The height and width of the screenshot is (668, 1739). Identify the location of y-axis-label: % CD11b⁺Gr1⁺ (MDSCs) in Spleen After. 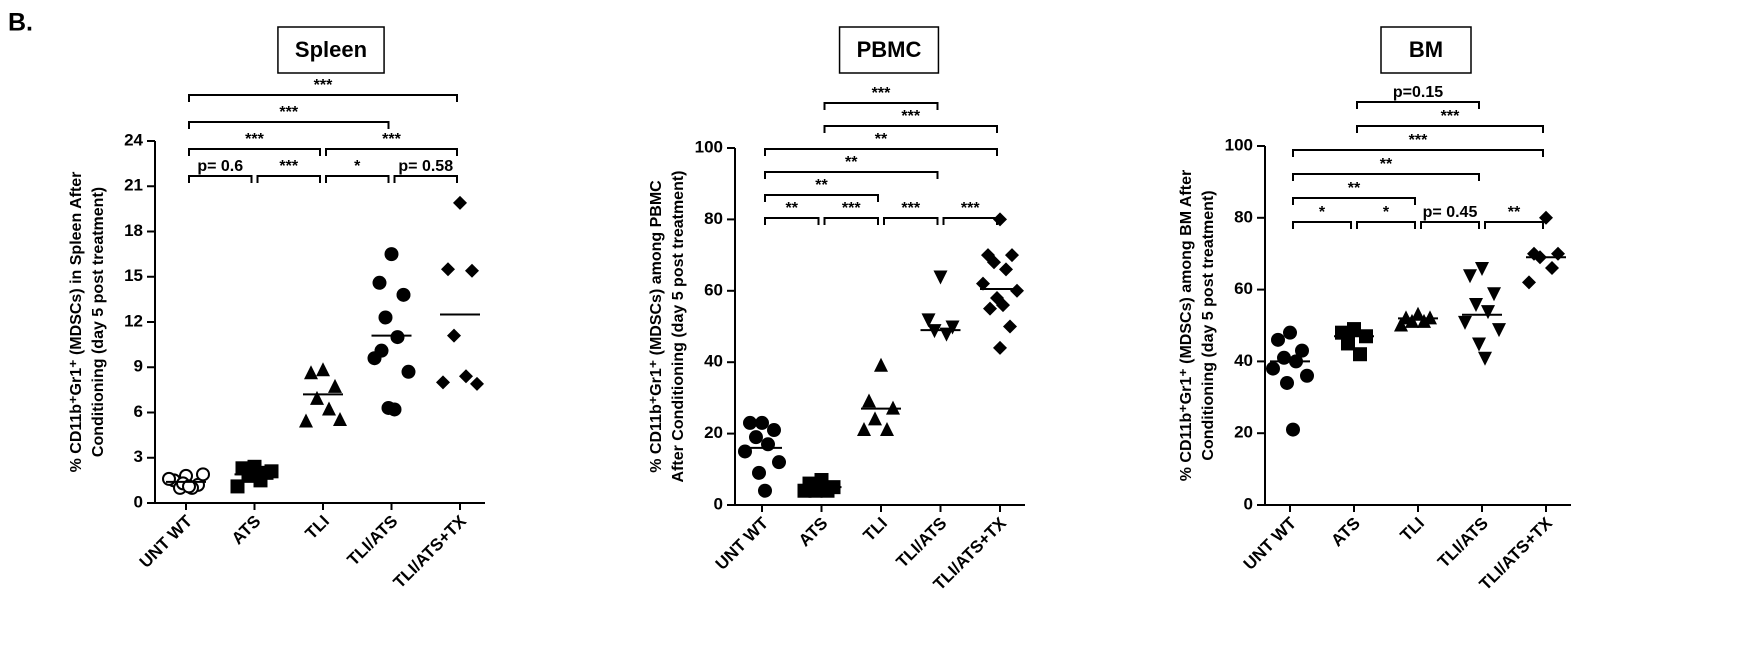
(76, 322).